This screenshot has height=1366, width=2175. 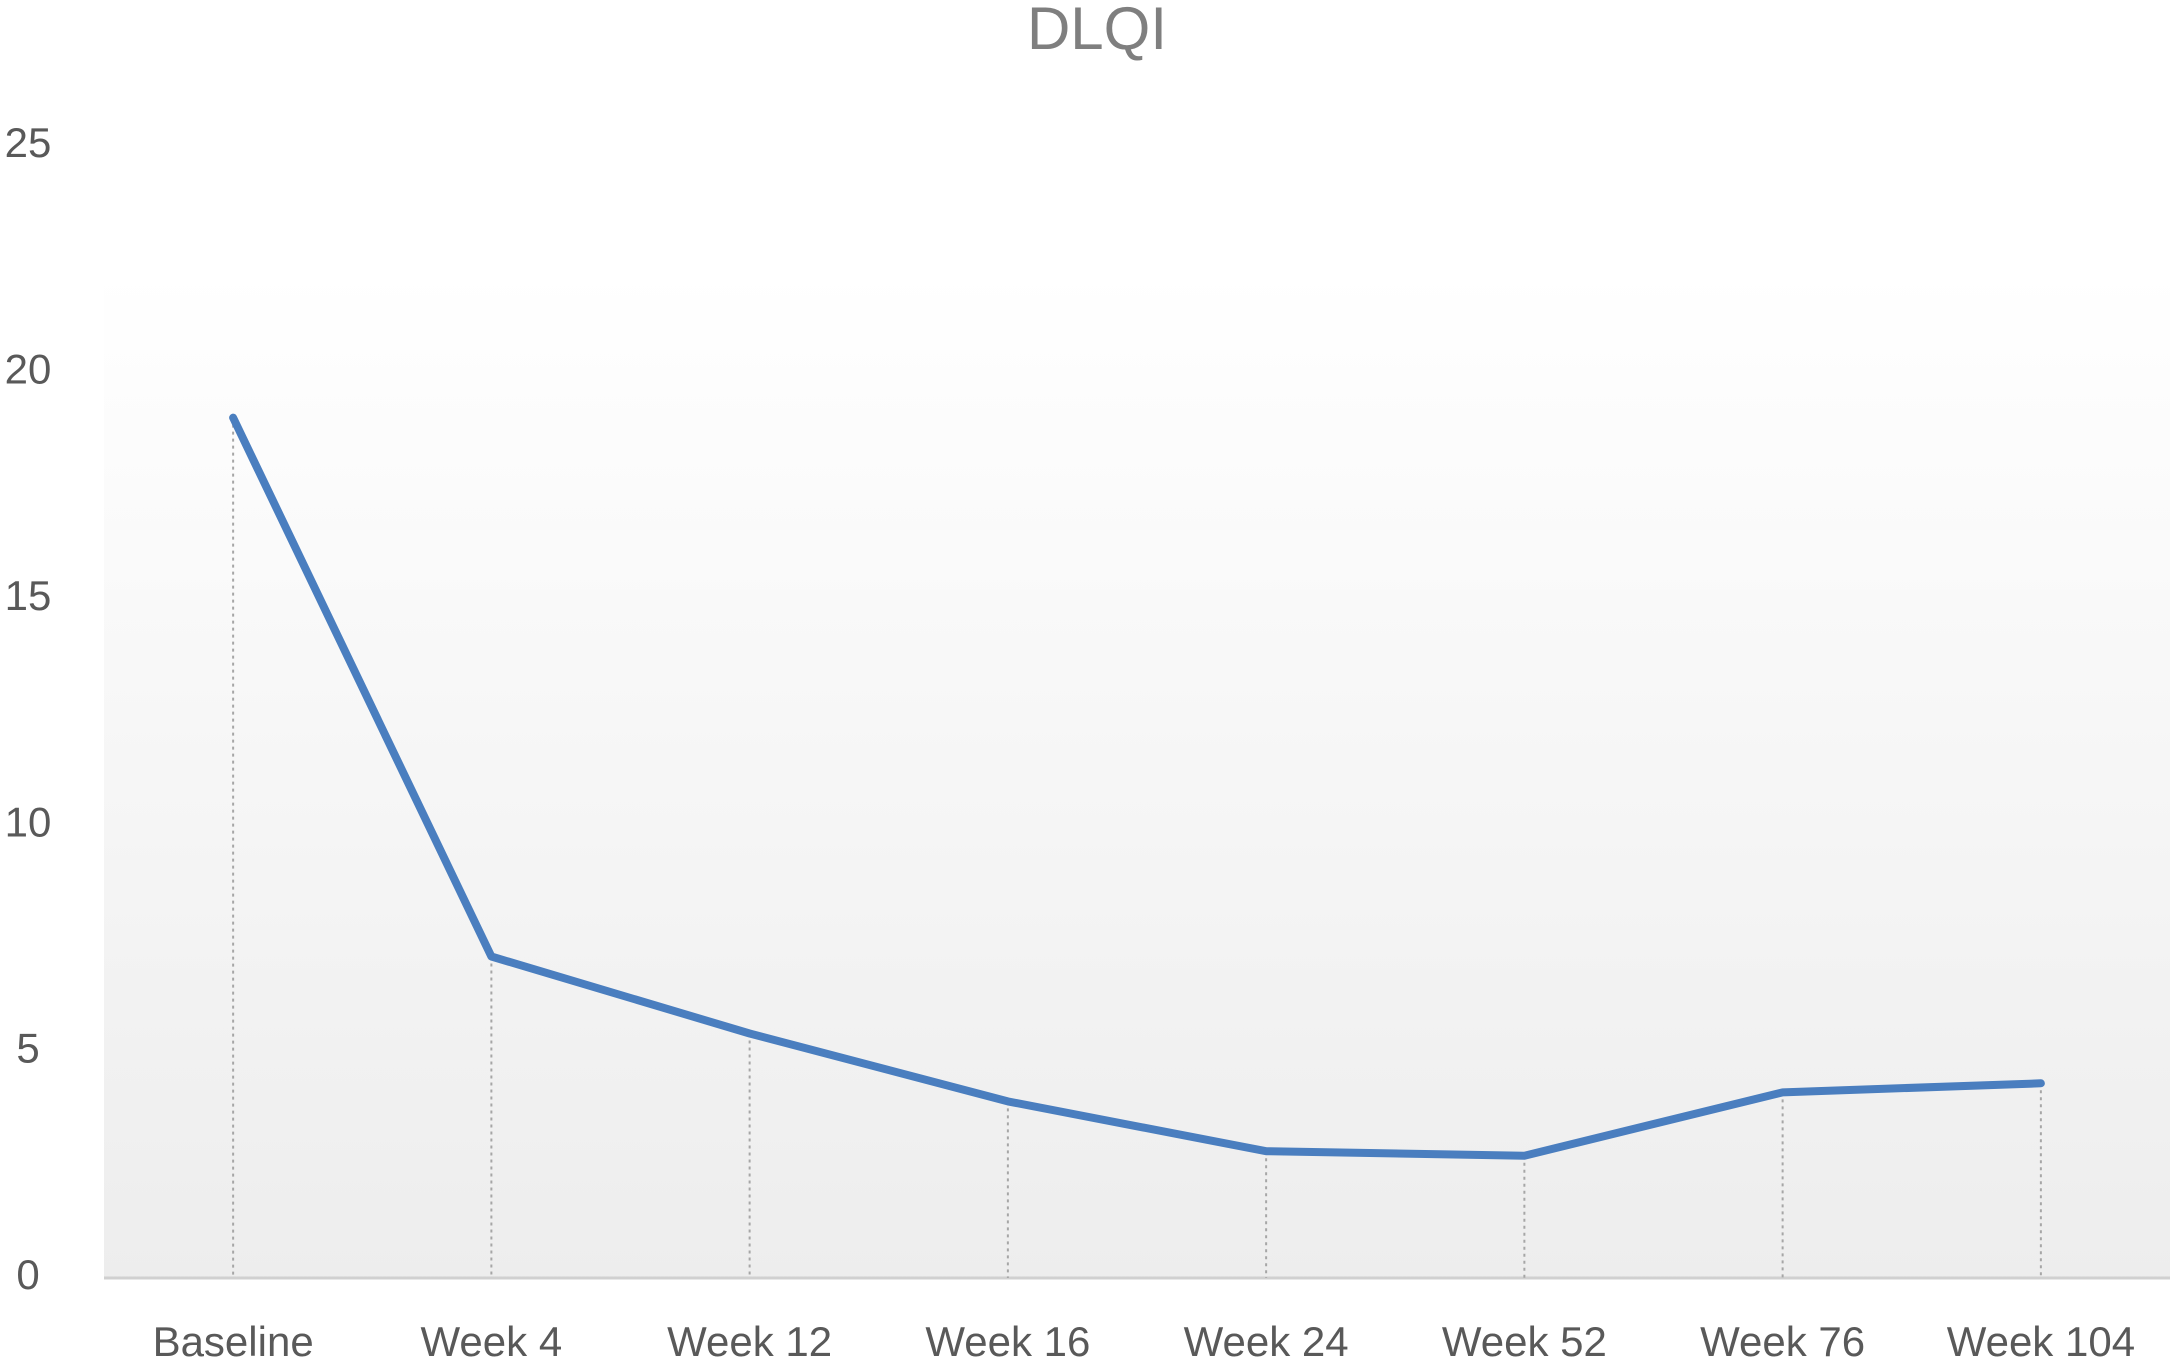 What do you see at coordinates (28, 821) in the screenshot?
I see `y-tick-label: 10` at bounding box center [28, 821].